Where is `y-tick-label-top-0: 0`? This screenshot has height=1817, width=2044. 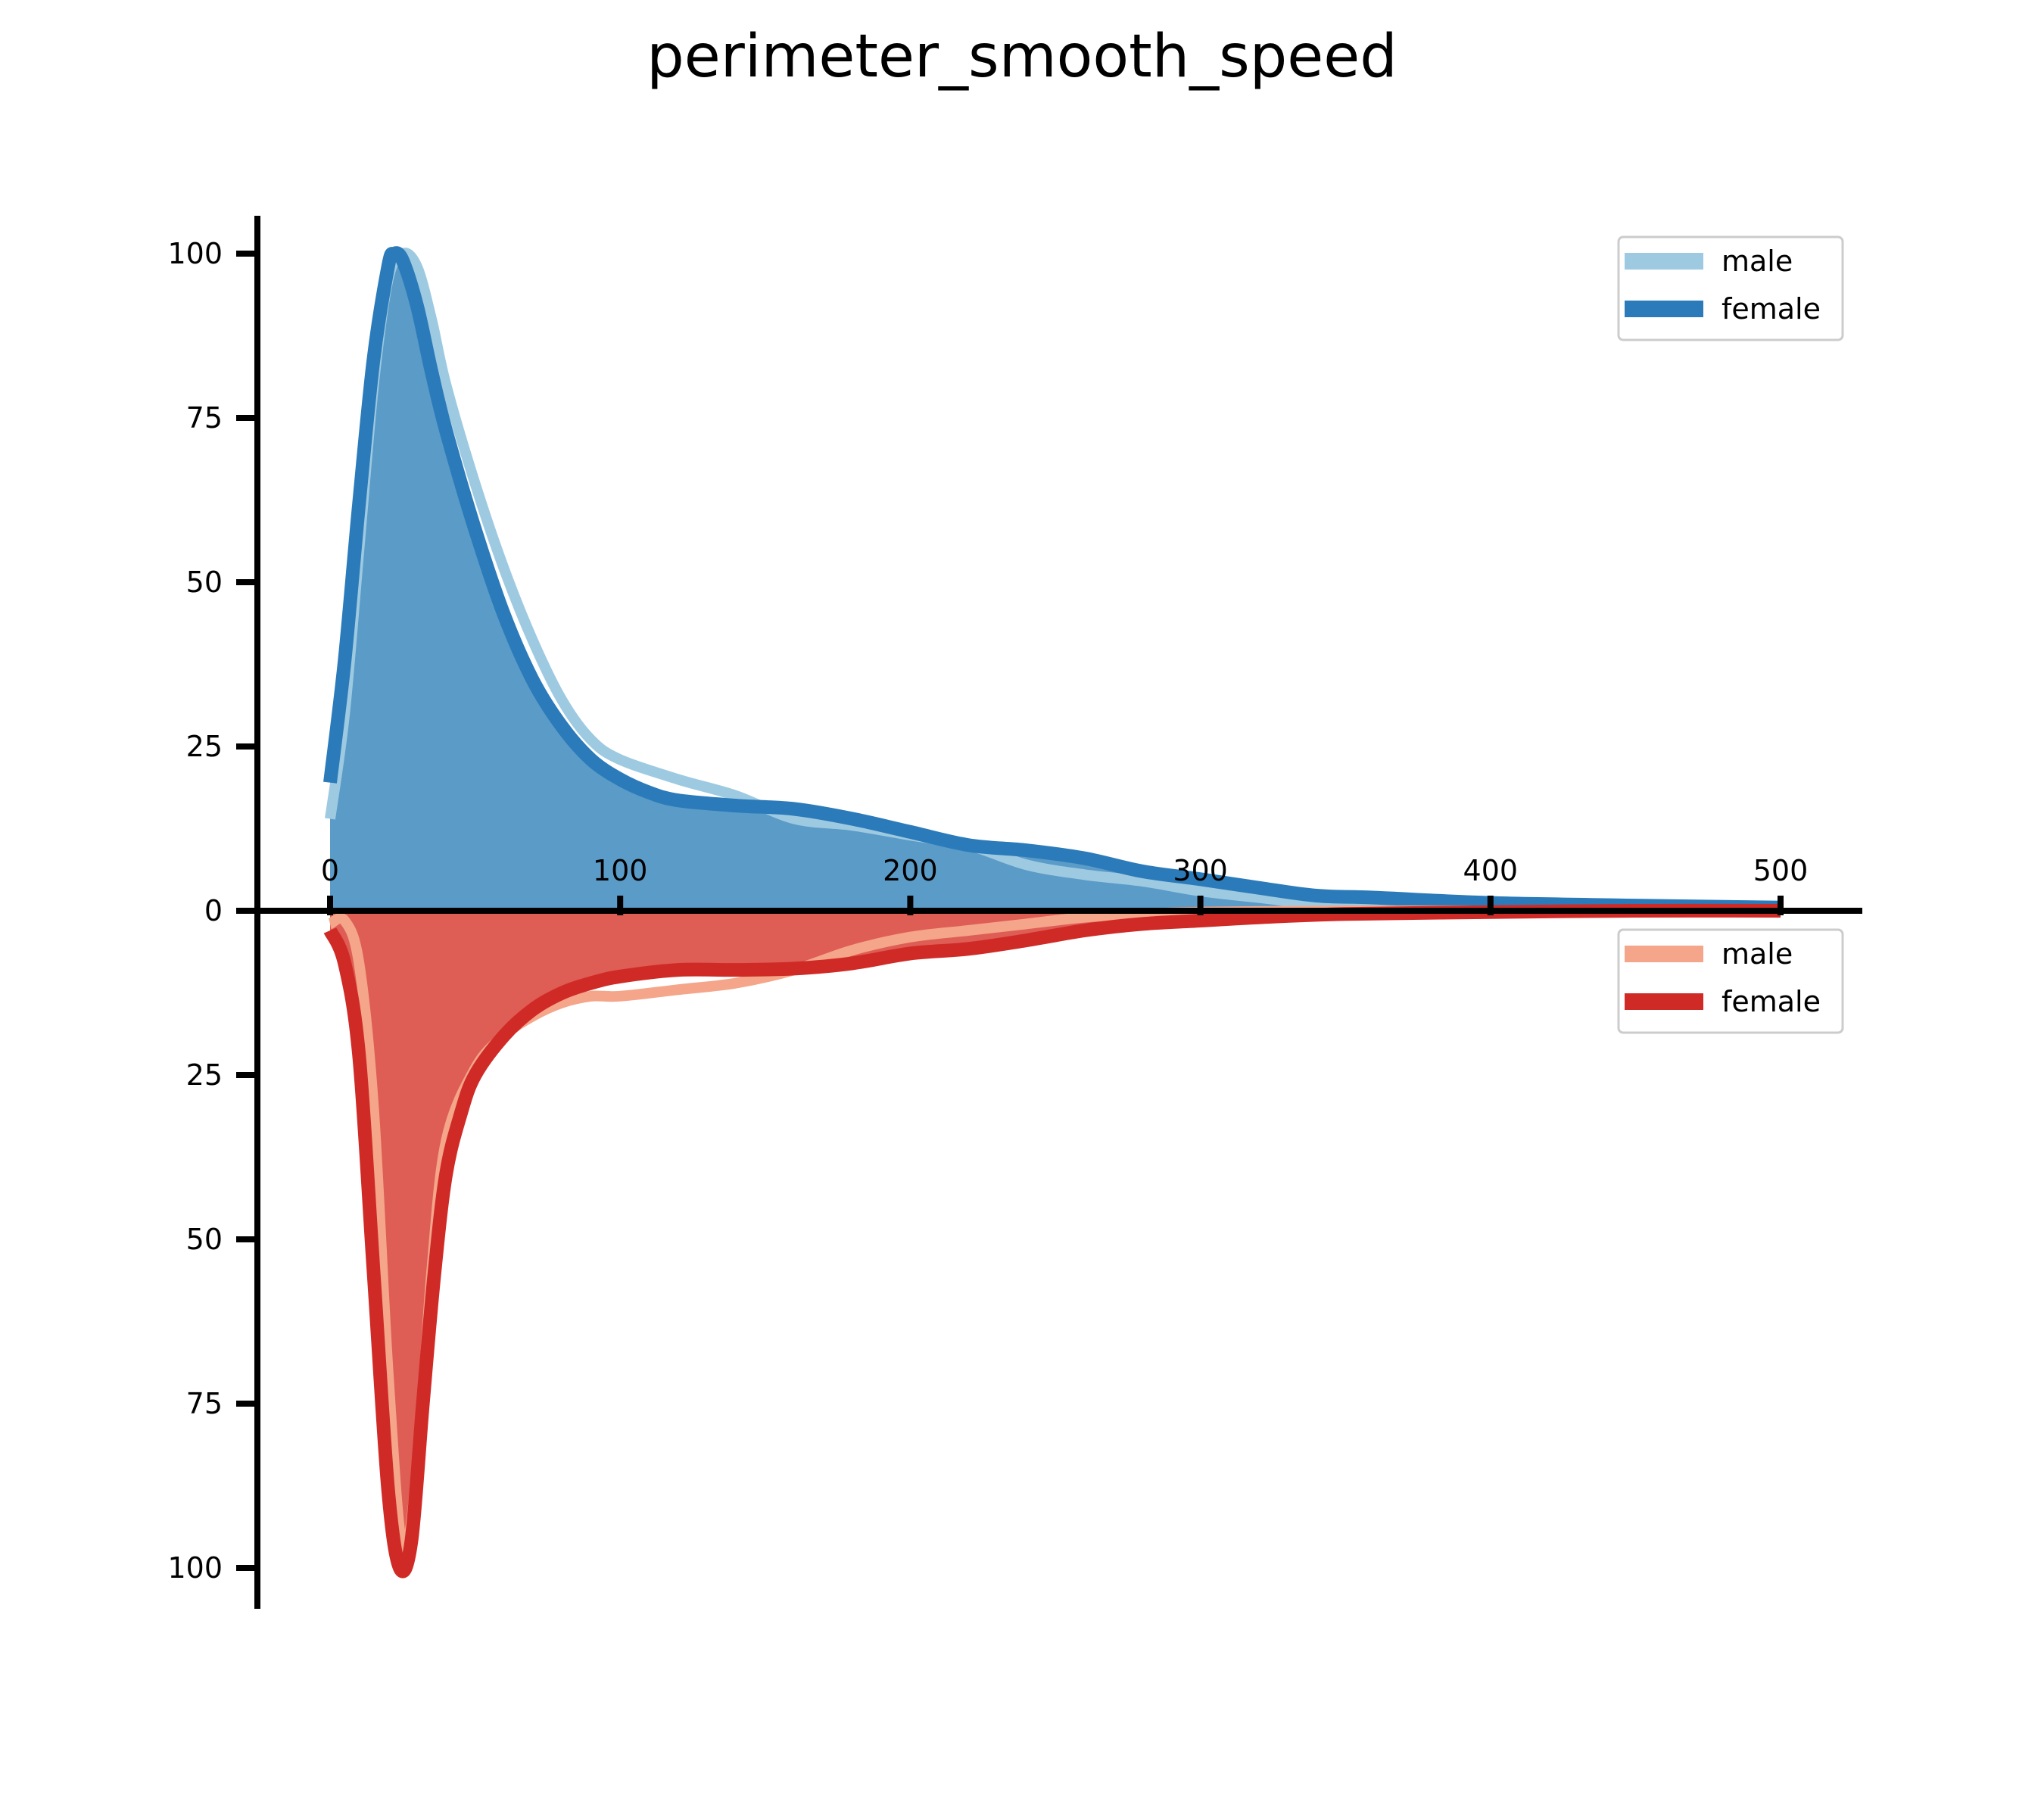
y-tick-label-top-0: 0 is located at coordinates (213, 910).